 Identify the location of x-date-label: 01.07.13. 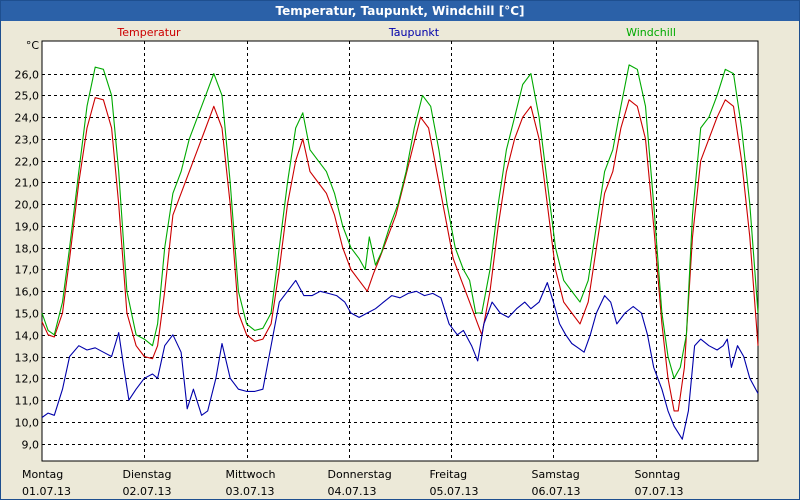
(46, 491).